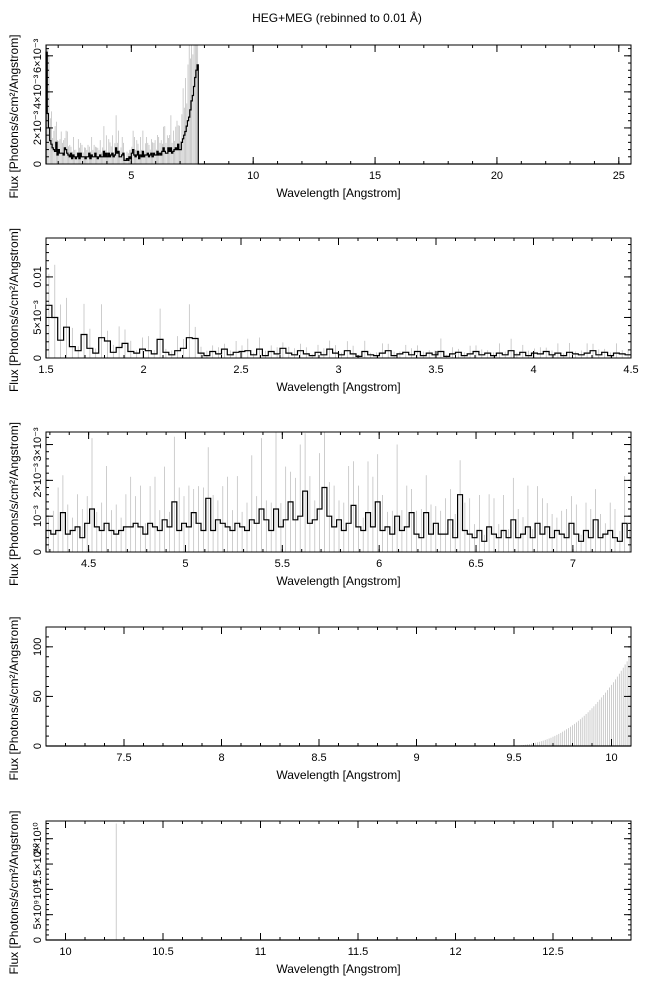 The width and height of the screenshot is (650, 991). What do you see at coordinates (240, 370) in the screenshot?
I see `x-tick-label: 2.5` at bounding box center [240, 370].